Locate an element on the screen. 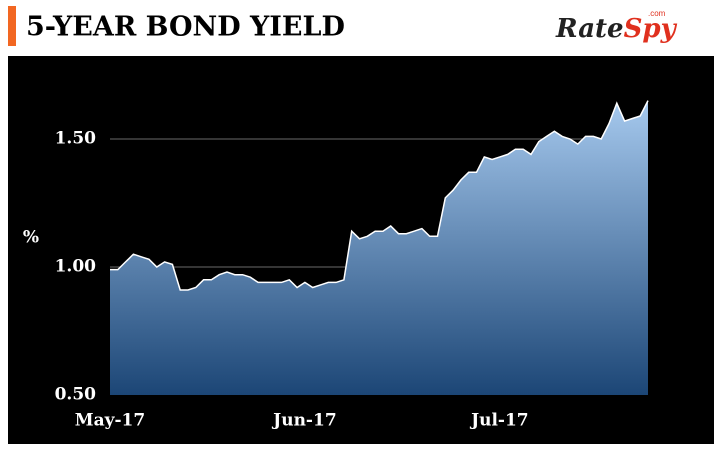 This screenshot has width=722, height=452. accent-bar is located at coordinates (12, 26).